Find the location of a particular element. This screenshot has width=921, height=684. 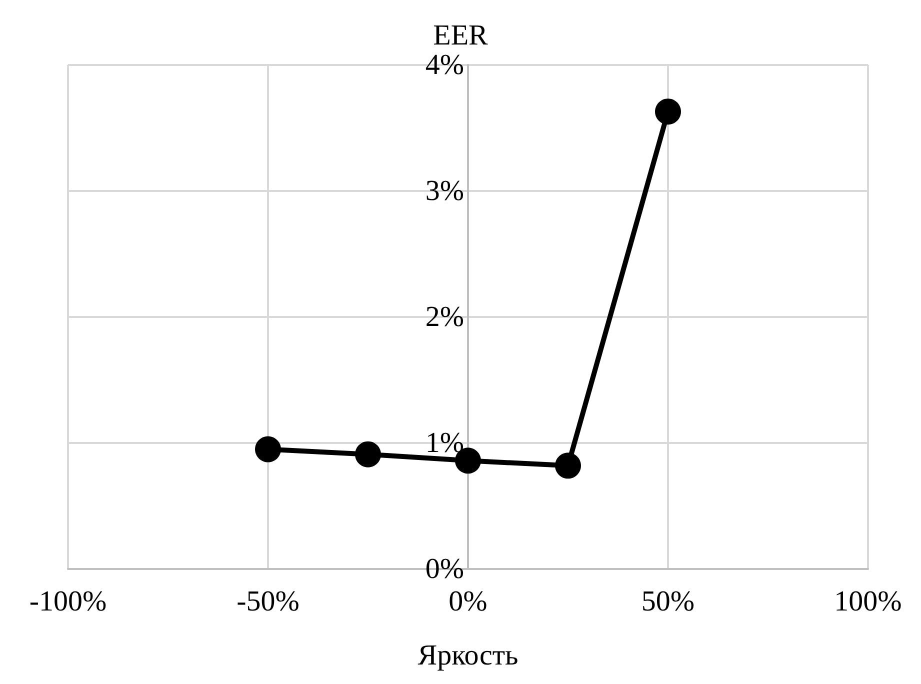

chart-title: EER is located at coordinates (461, 36).